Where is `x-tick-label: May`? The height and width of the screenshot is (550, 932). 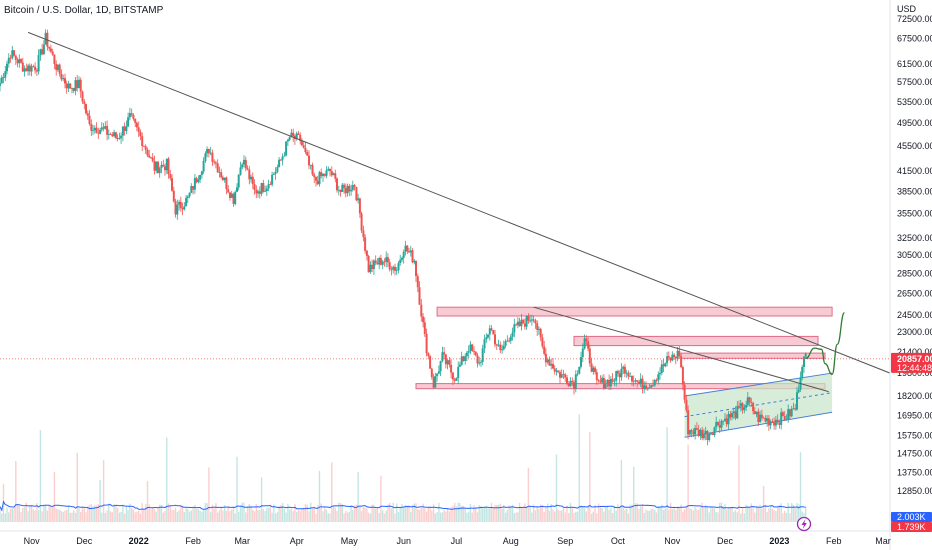 x-tick-label: May is located at coordinates (350, 541).